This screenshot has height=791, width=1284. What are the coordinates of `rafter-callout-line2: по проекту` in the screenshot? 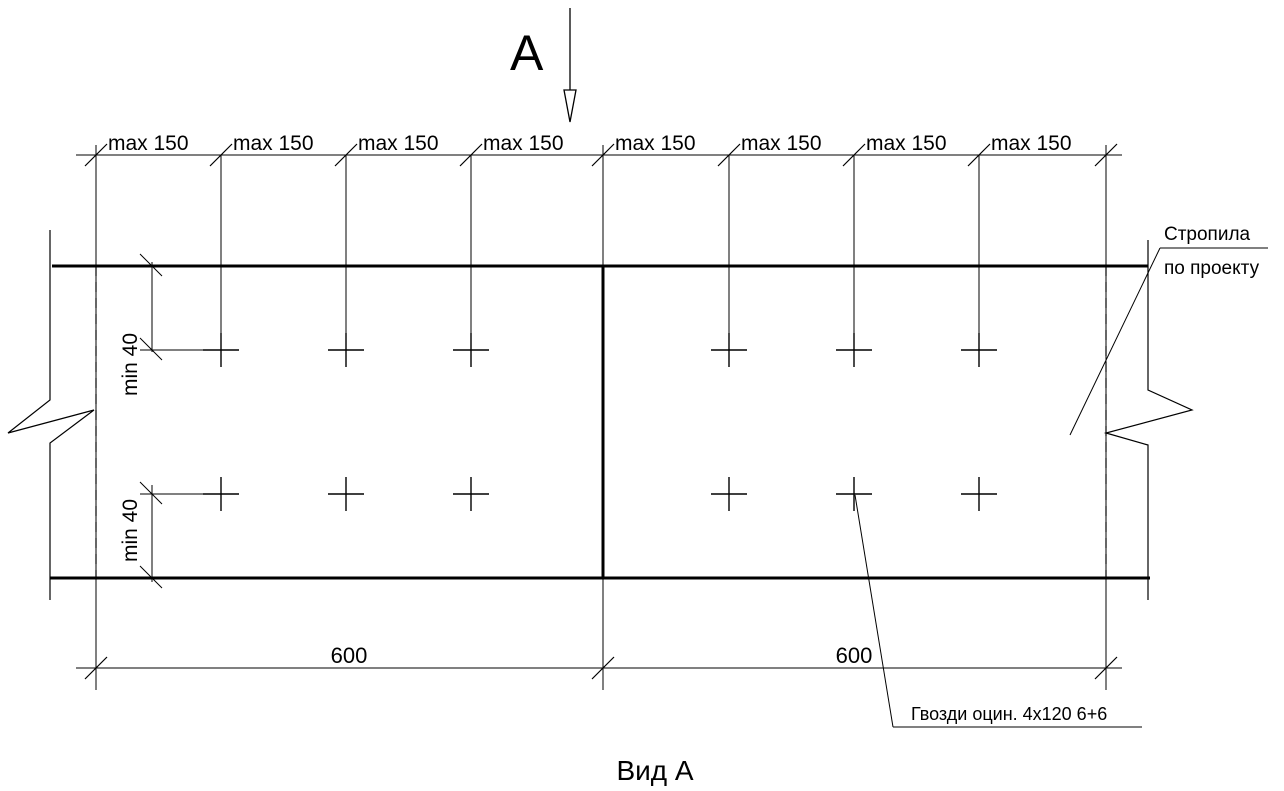 It's located at (1212, 268).